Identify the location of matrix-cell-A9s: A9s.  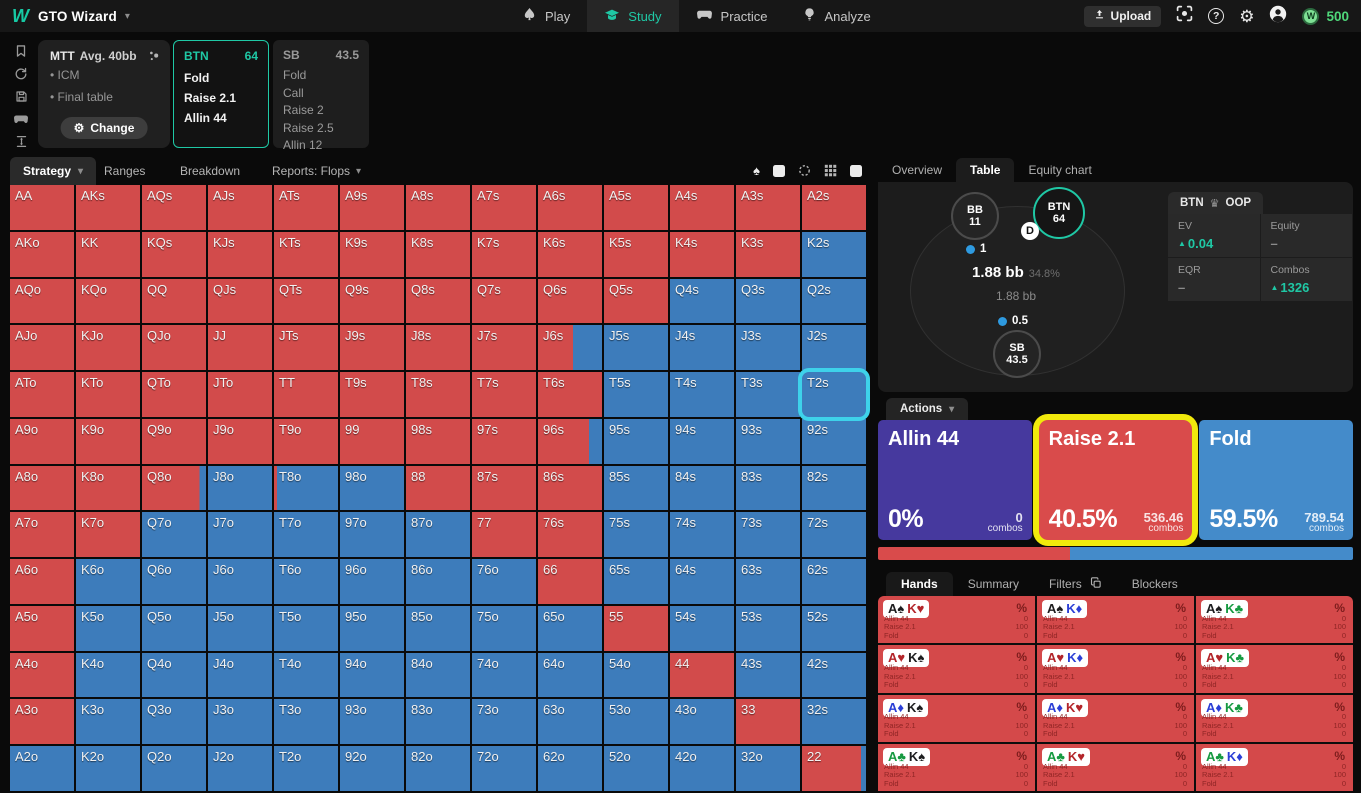
(372, 207).